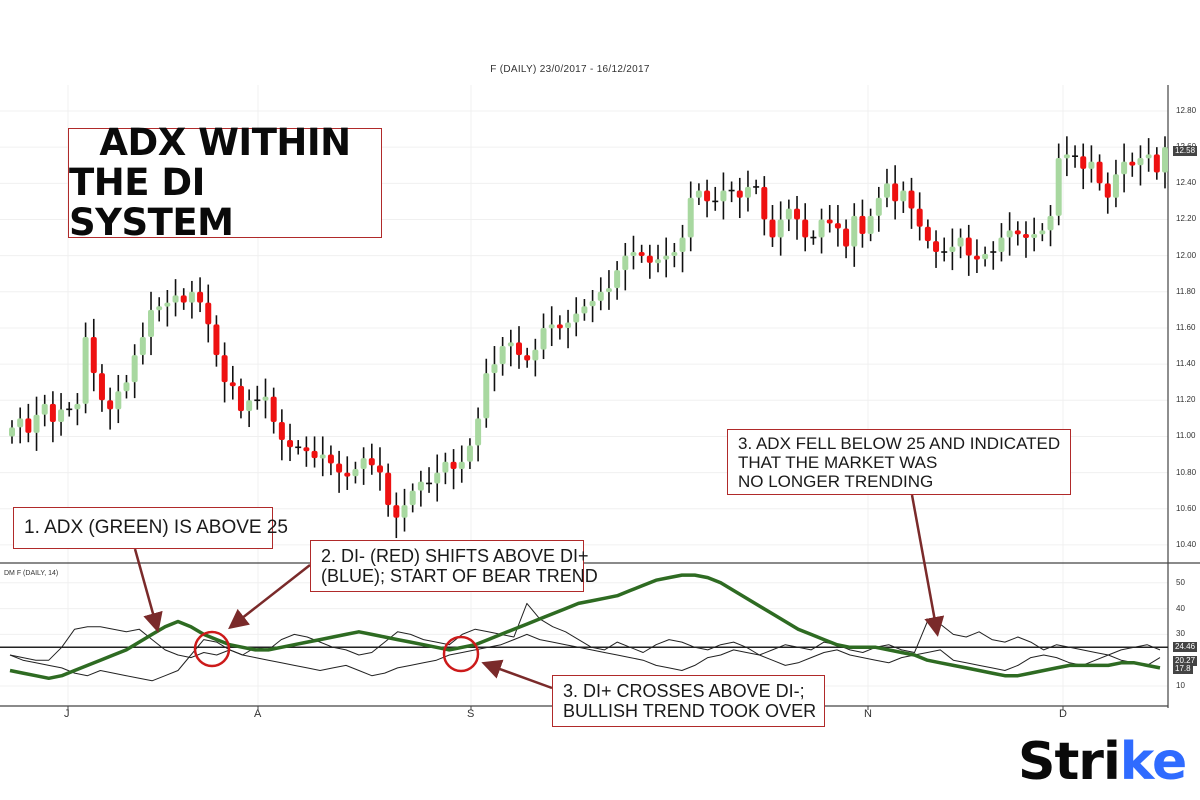  Describe the element at coordinates (31, 573) in the screenshot. I see `indicator-panel-label: DM F (DAILY, 14)` at that location.